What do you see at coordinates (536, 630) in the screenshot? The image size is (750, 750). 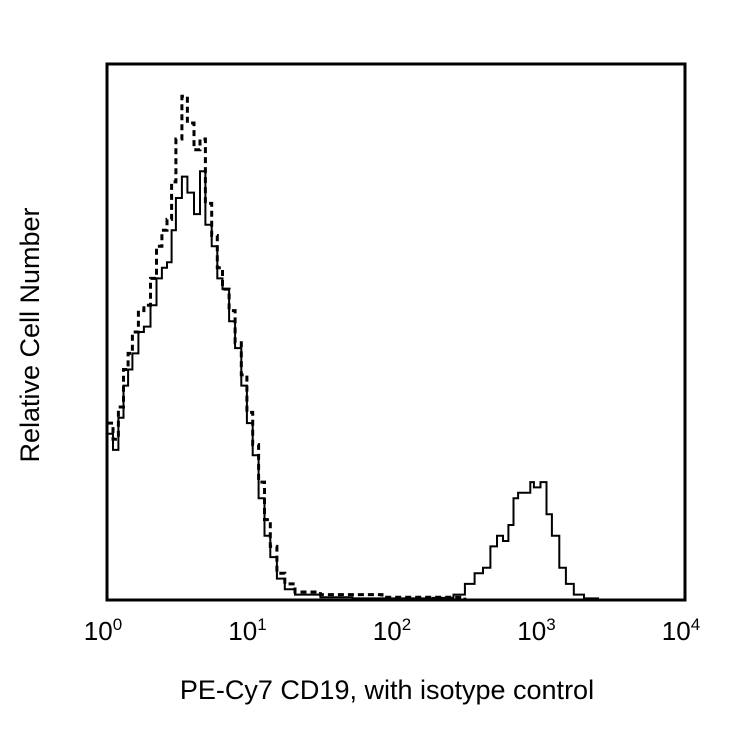 I see `x-tick-label: 10³` at bounding box center [536, 630].